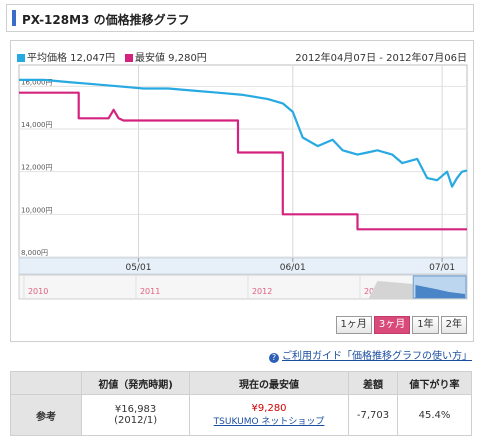  What do you see at coordinates (434, 383) in the screenshot?
I see `col-rate: 値下がり率` at bounding box center [434, 383].